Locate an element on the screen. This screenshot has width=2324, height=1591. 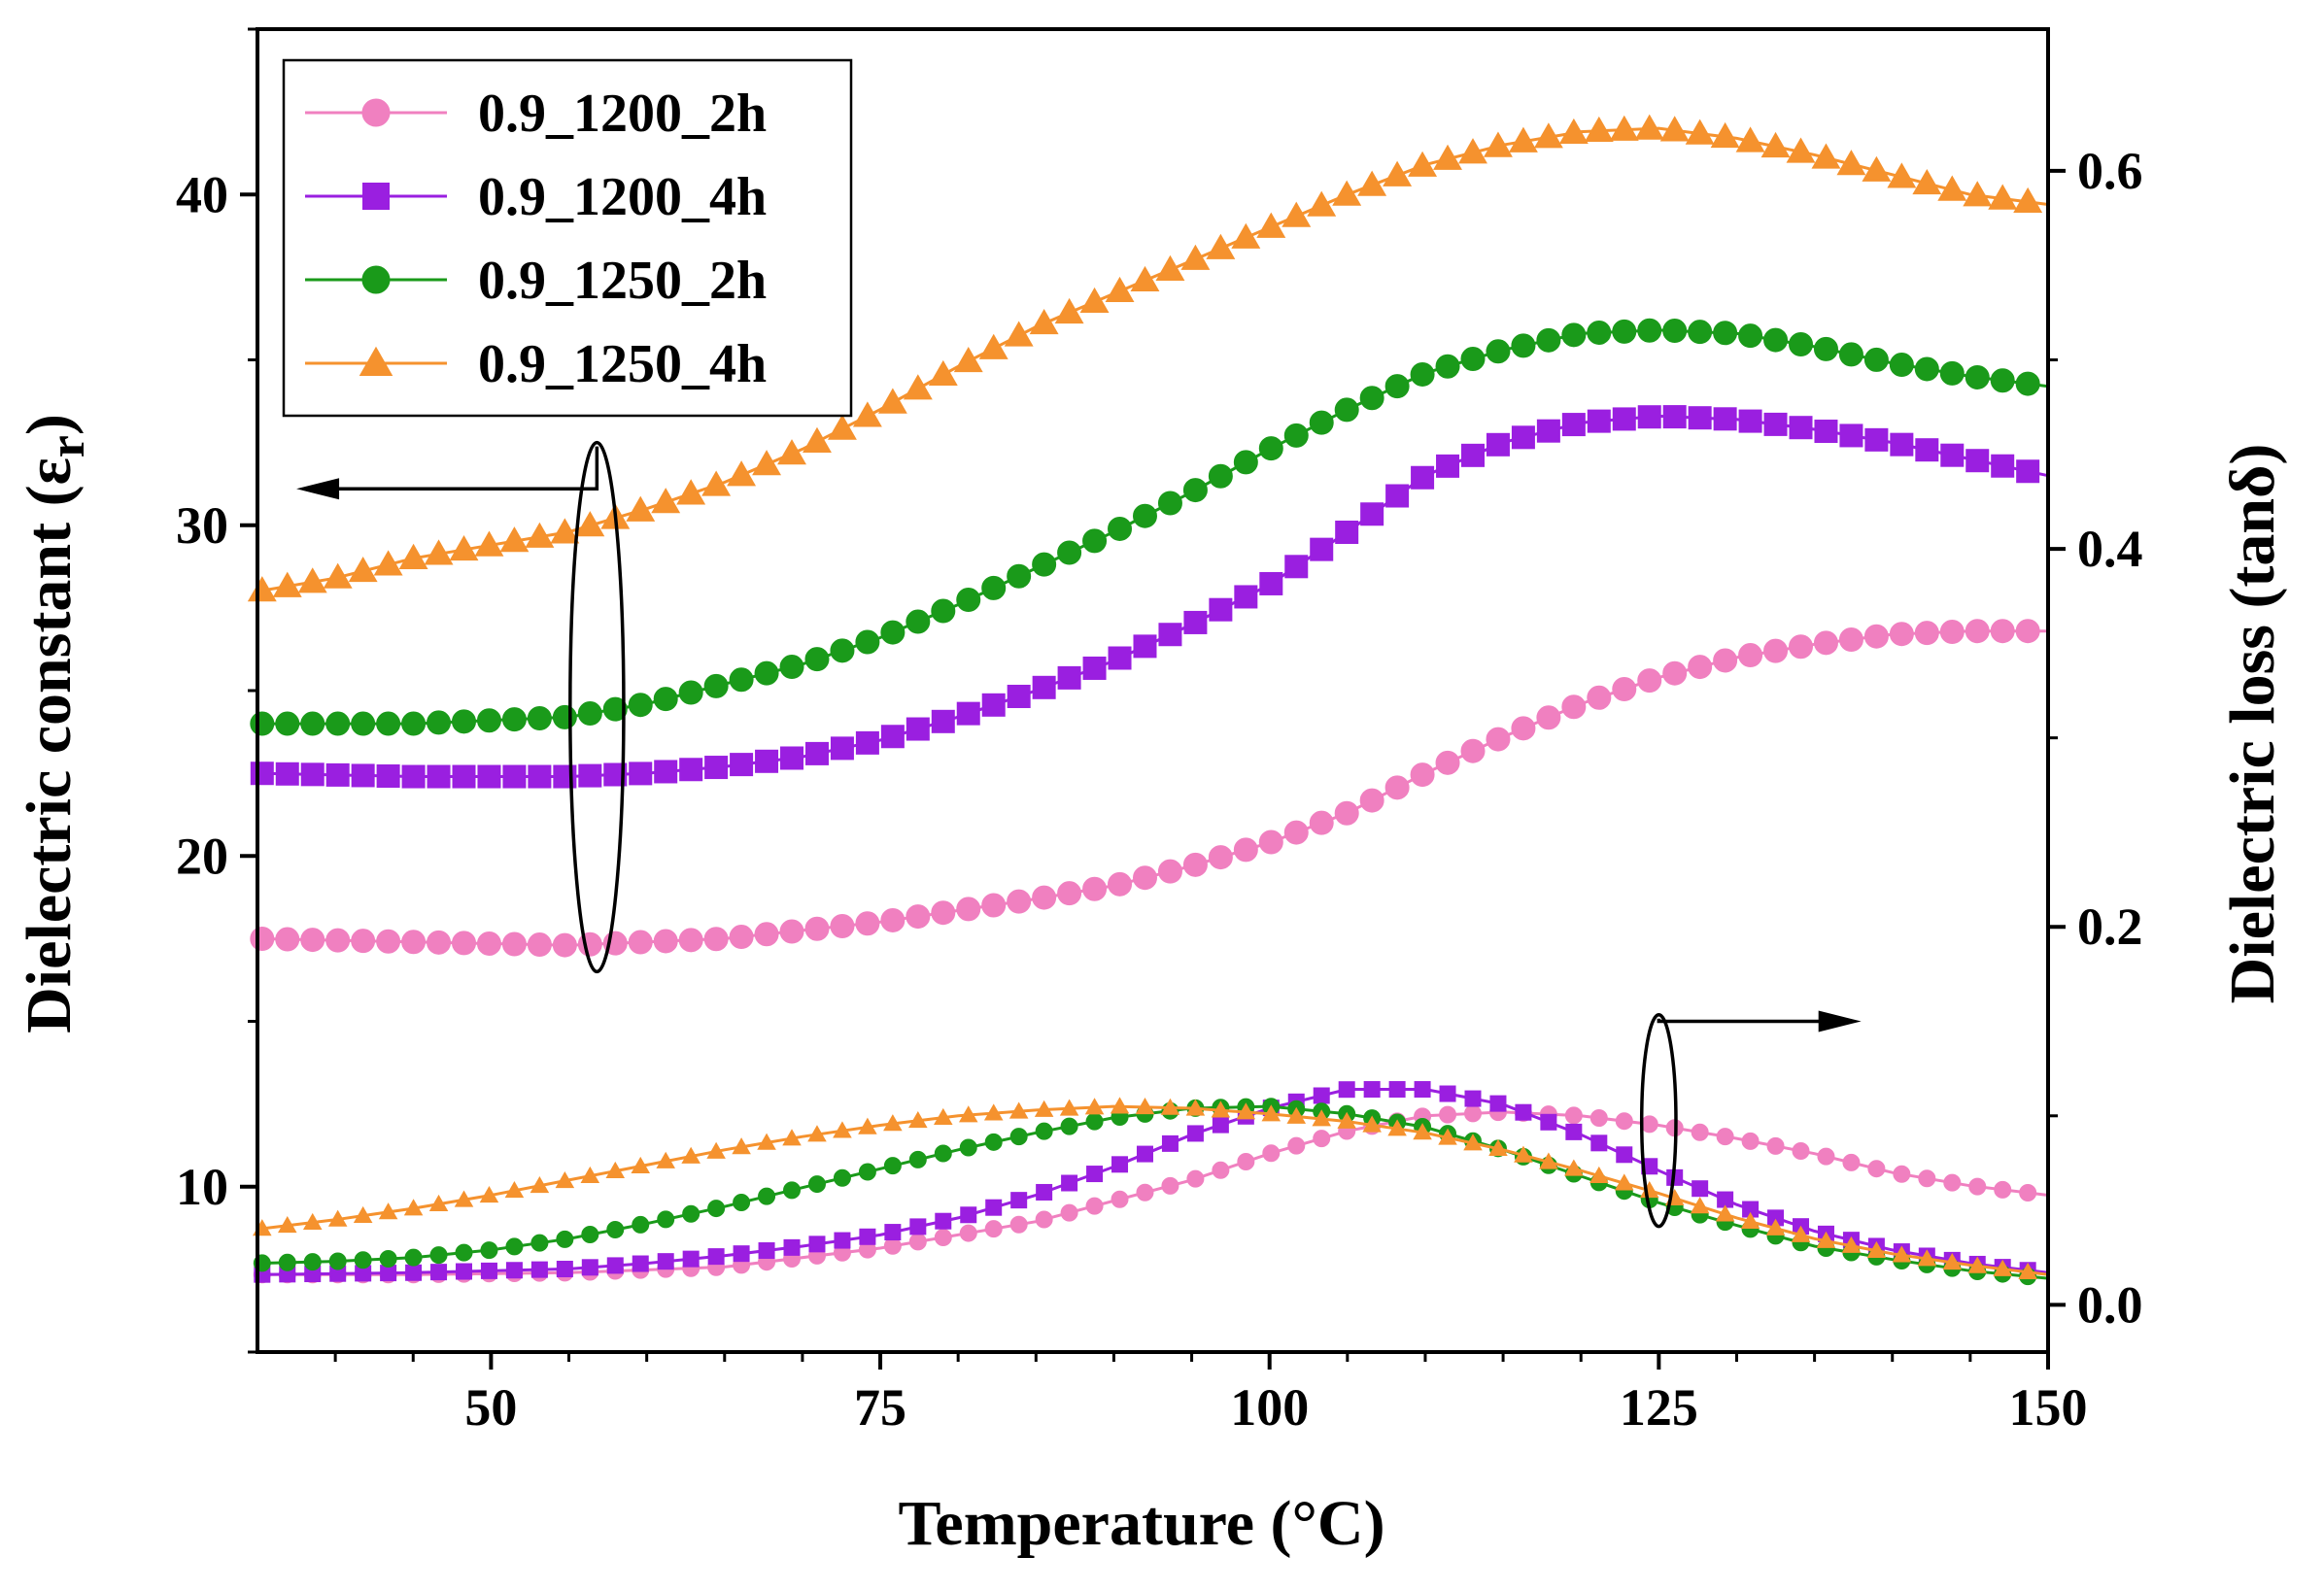
annotation-ellipse is located at coordinates (1659, 1120).